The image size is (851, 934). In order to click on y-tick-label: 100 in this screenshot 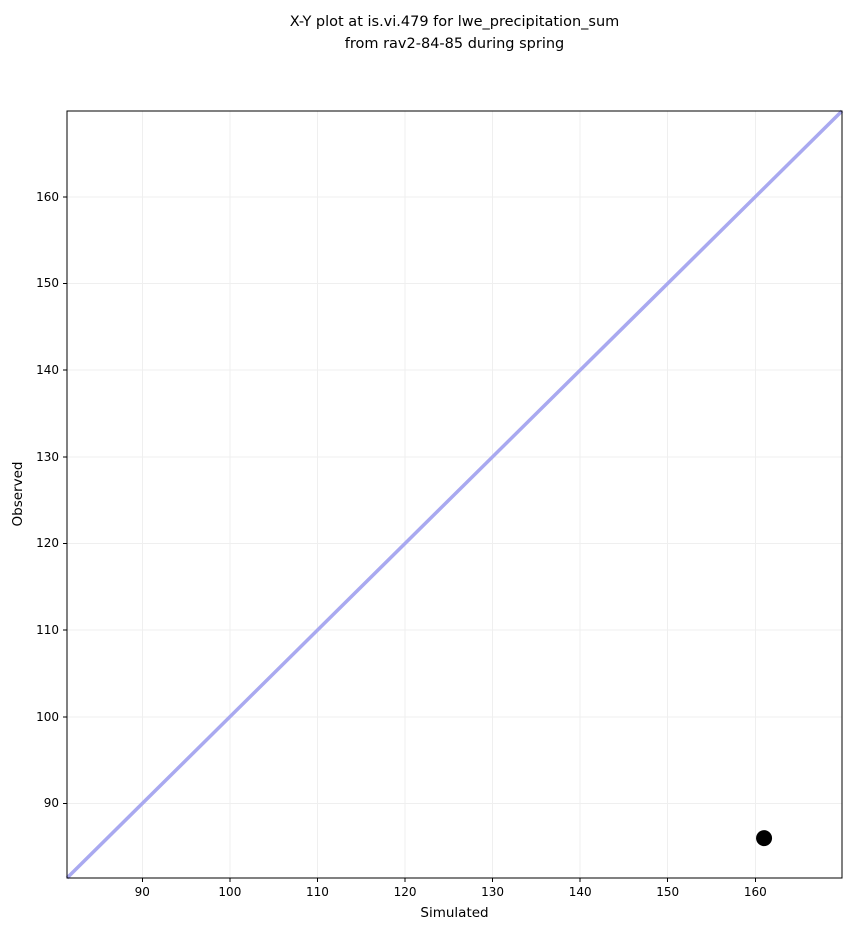, I will do `click(47, 716)`.